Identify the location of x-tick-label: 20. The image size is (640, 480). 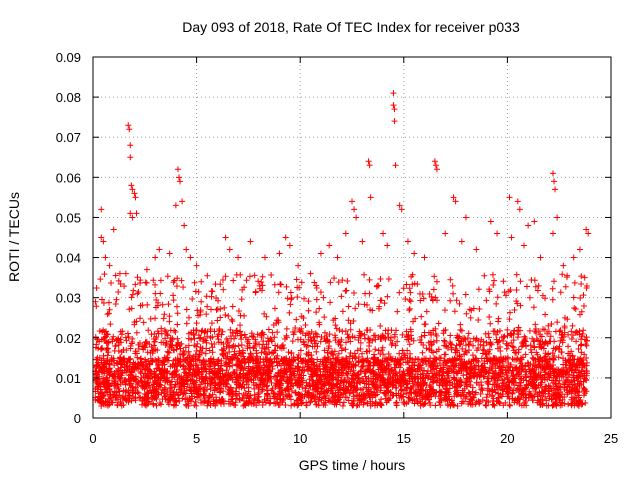
(507, 438).